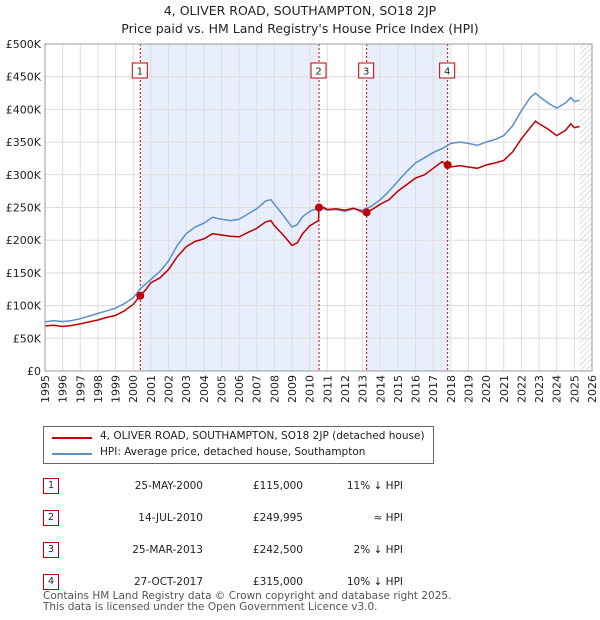 This screenshot has width=600, height=620. Describe the element at coordinates (151, 389) in the screenshot. I see `x-tick-label: 2001` at that location.